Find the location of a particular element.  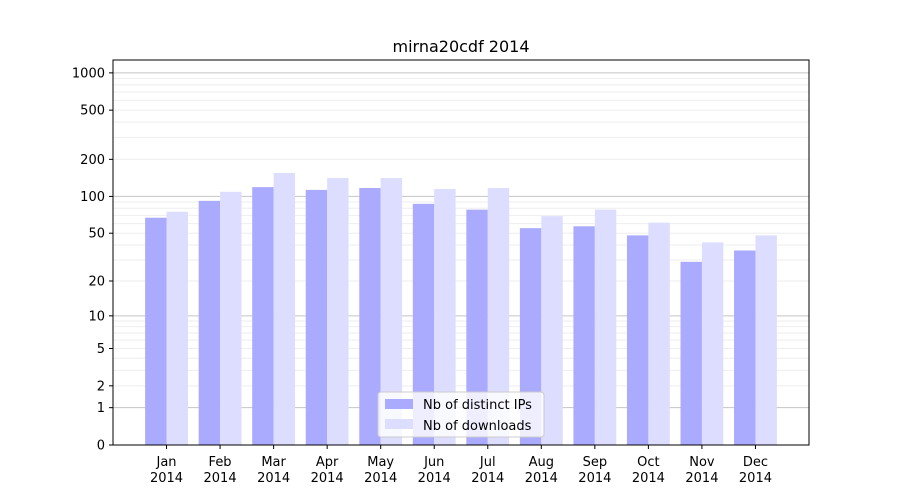

x-tick-label-month: May is located at coordinates (380, 462).